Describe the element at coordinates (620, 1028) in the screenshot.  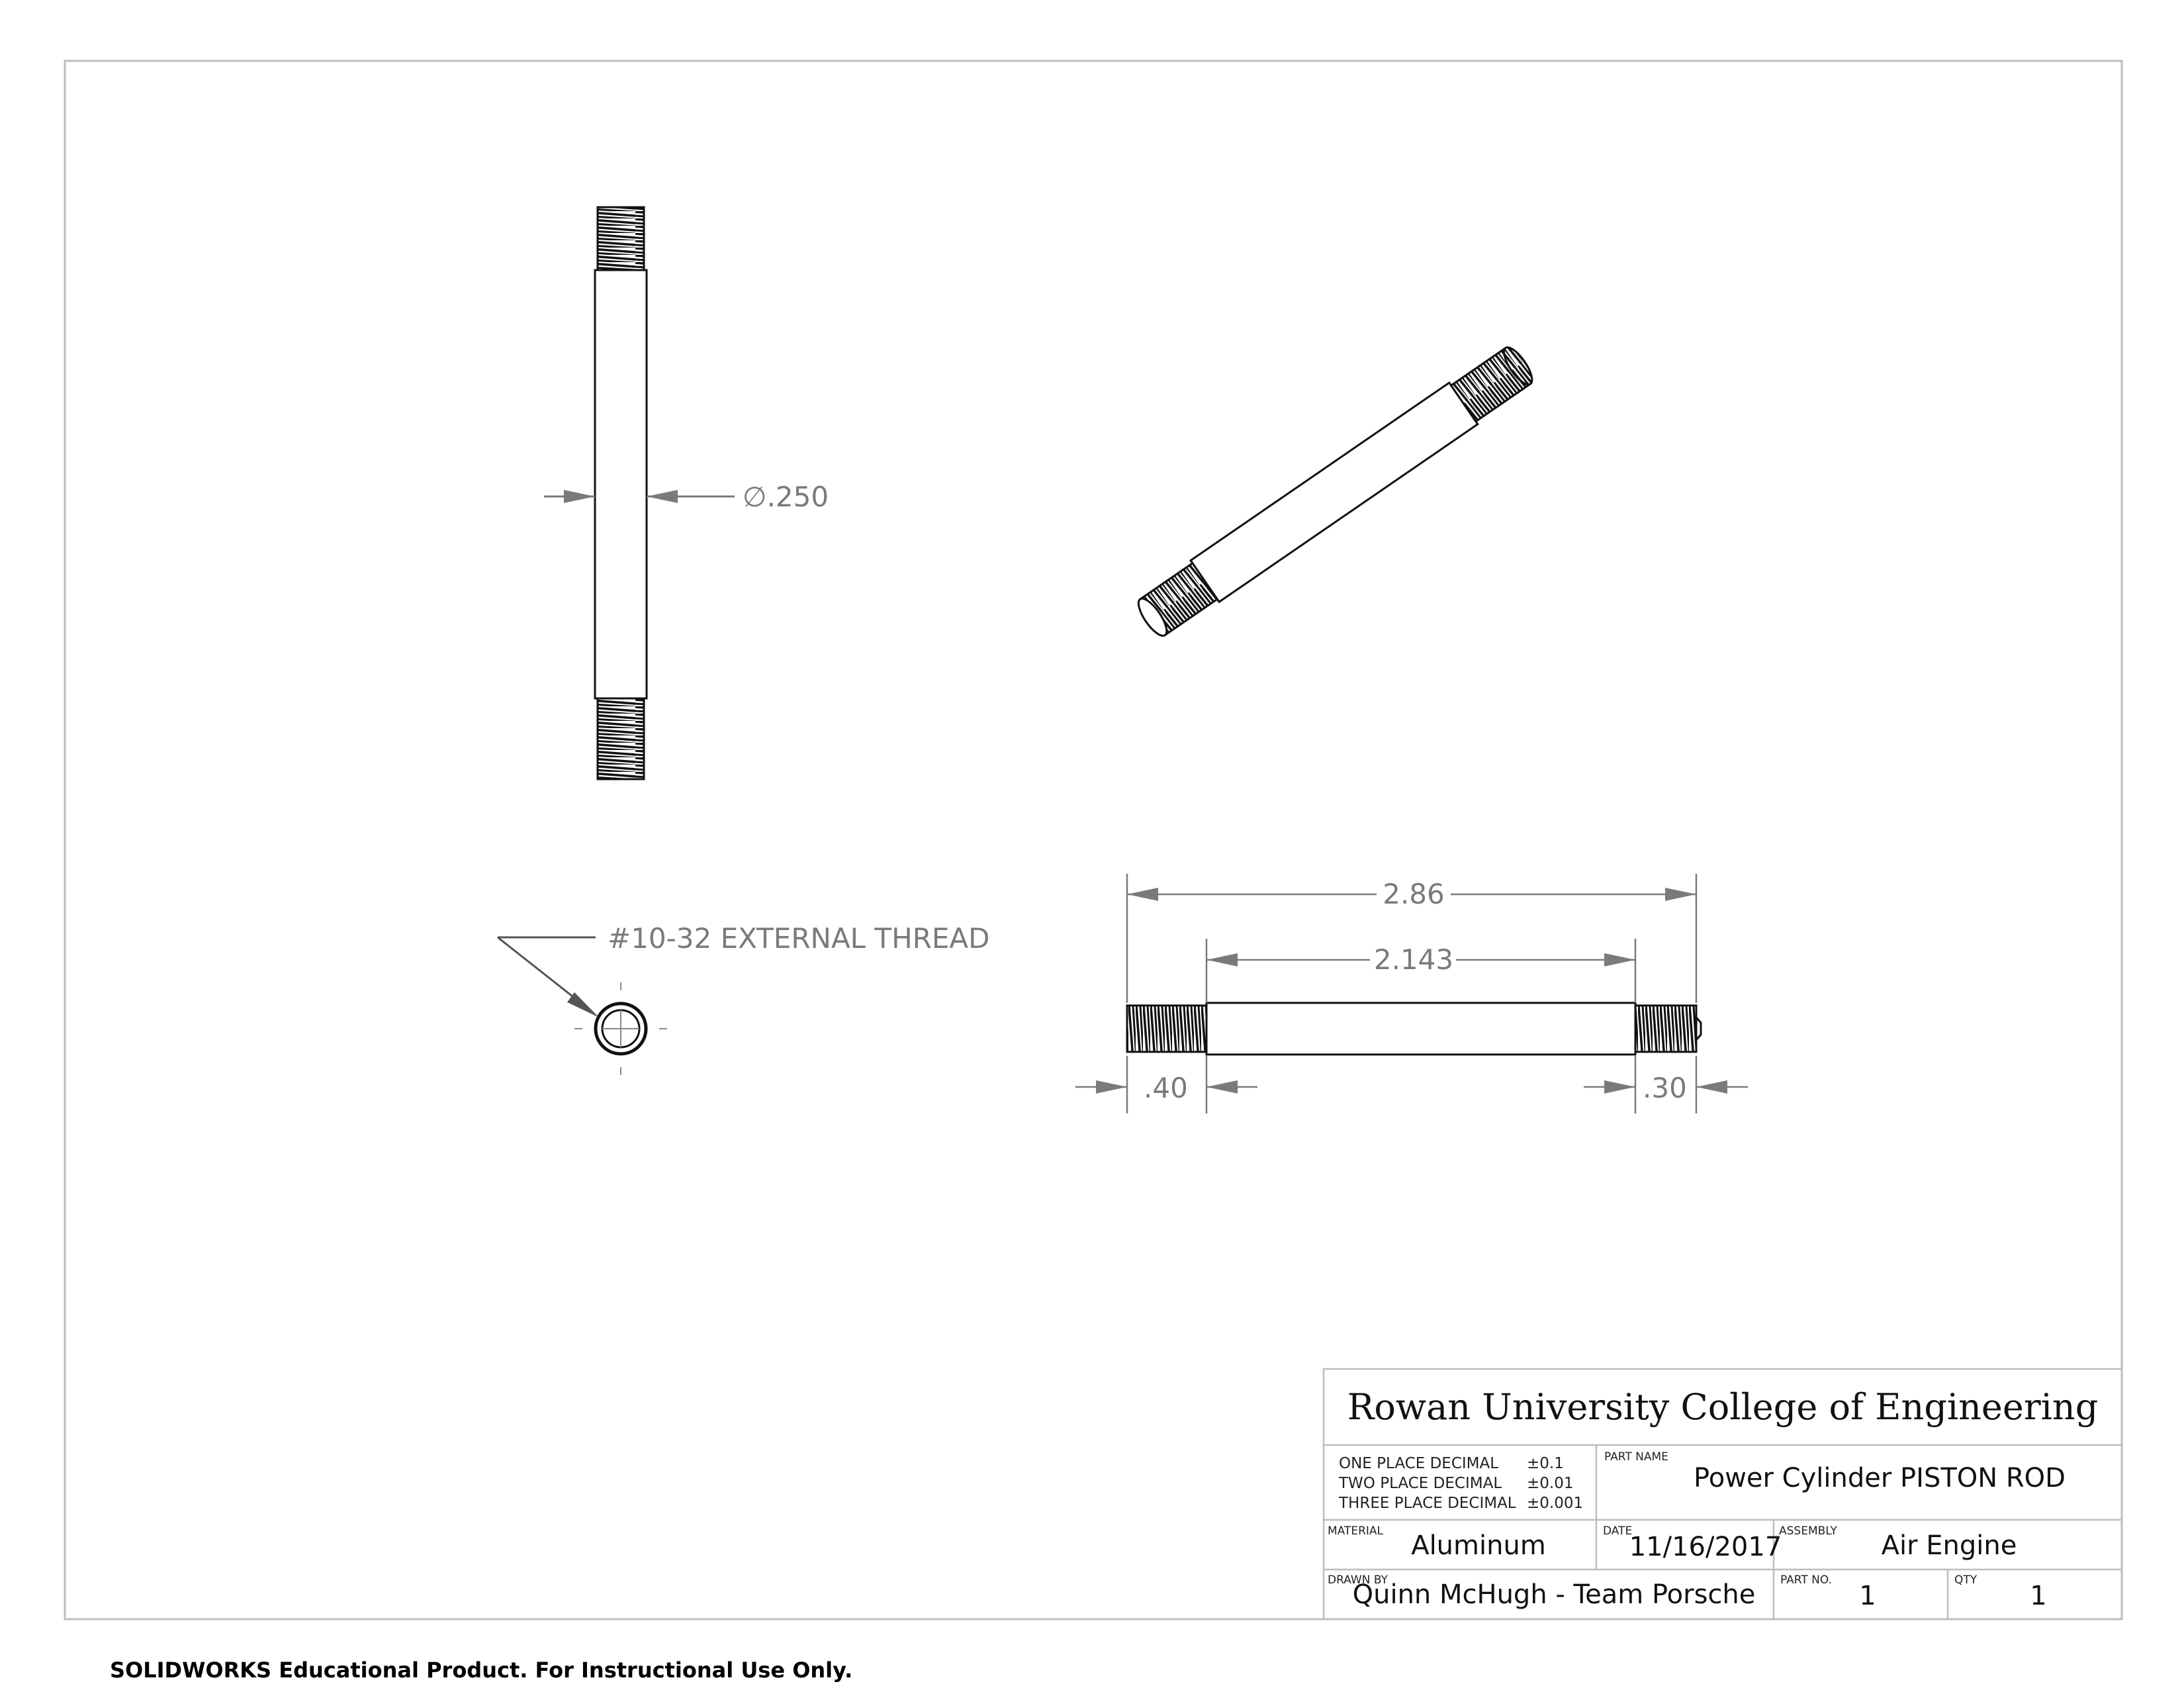
I see `end-view-centerlines` at that location.